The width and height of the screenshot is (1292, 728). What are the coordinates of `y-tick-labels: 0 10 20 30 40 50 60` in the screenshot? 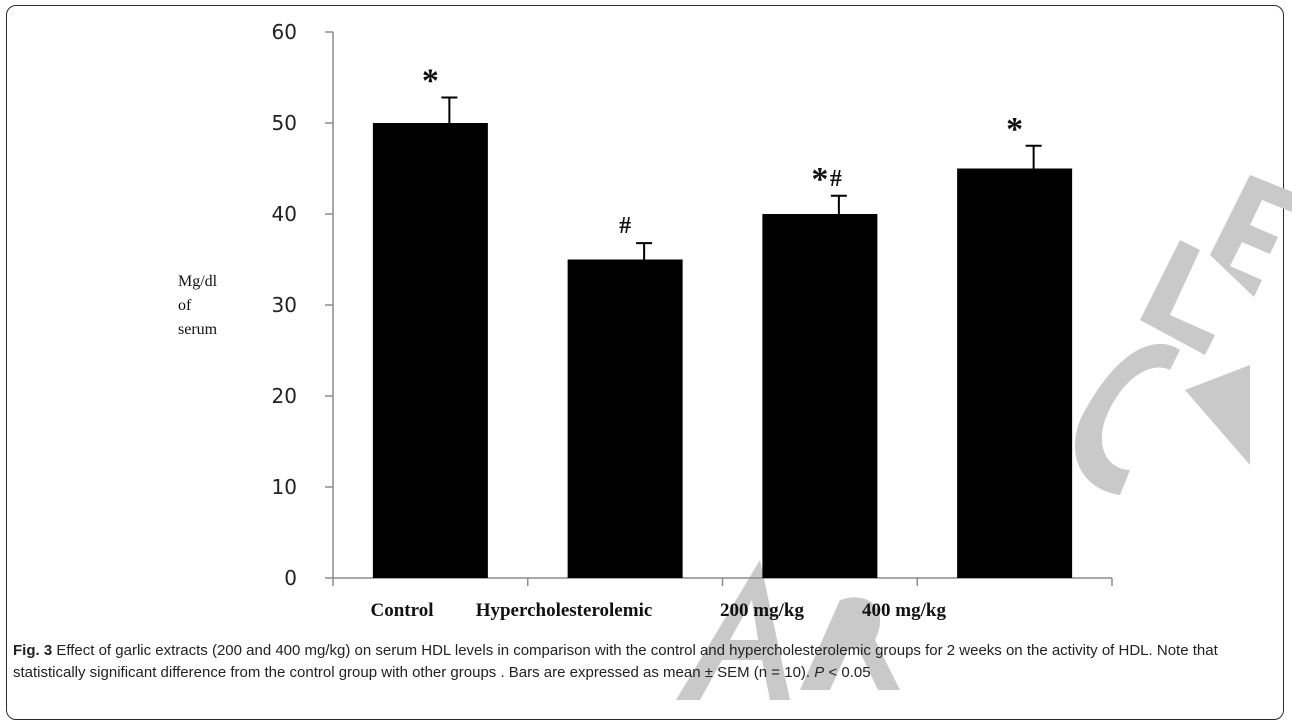 It's located at (284, 305).